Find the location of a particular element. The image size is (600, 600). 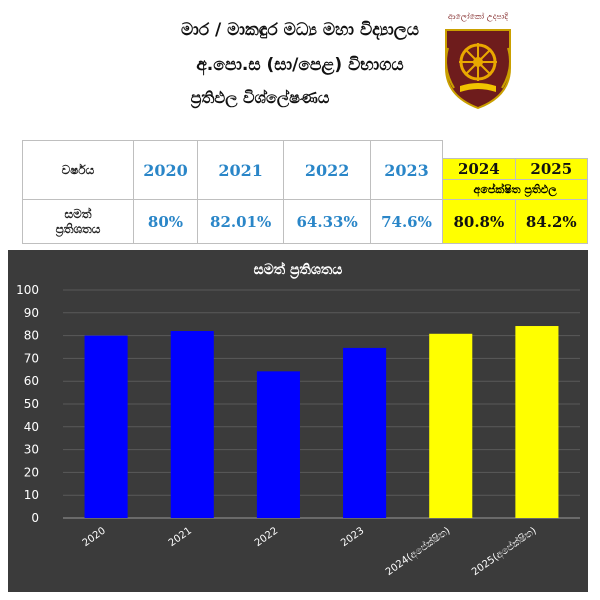

chart-title: සමත් ප්‍රතිශතය is located at coordinates (298, 270).